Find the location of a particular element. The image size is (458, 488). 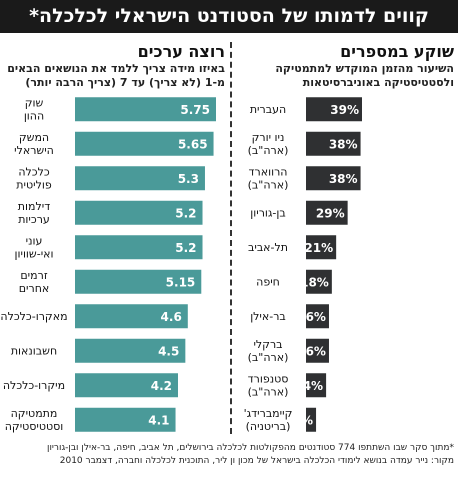

panel-divider is located at coordinates (231, 238).